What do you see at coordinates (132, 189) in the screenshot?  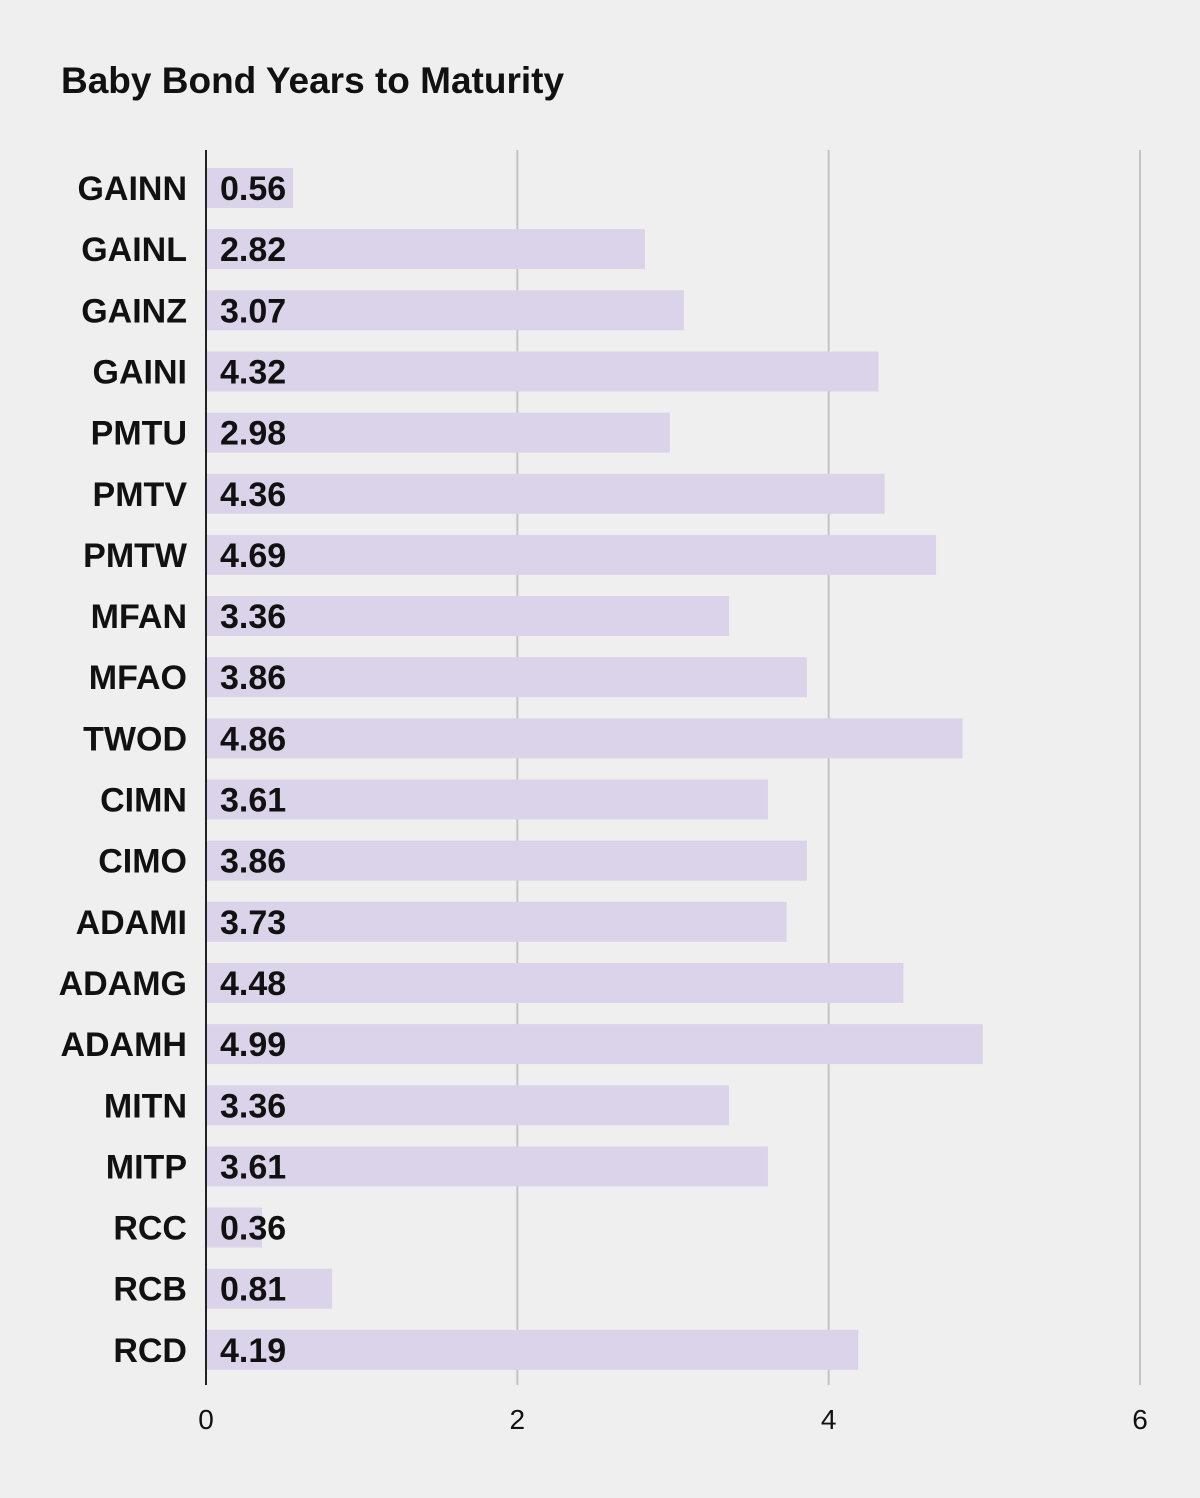 I see `category-label: GAINN` at bounding box center [132, 189].